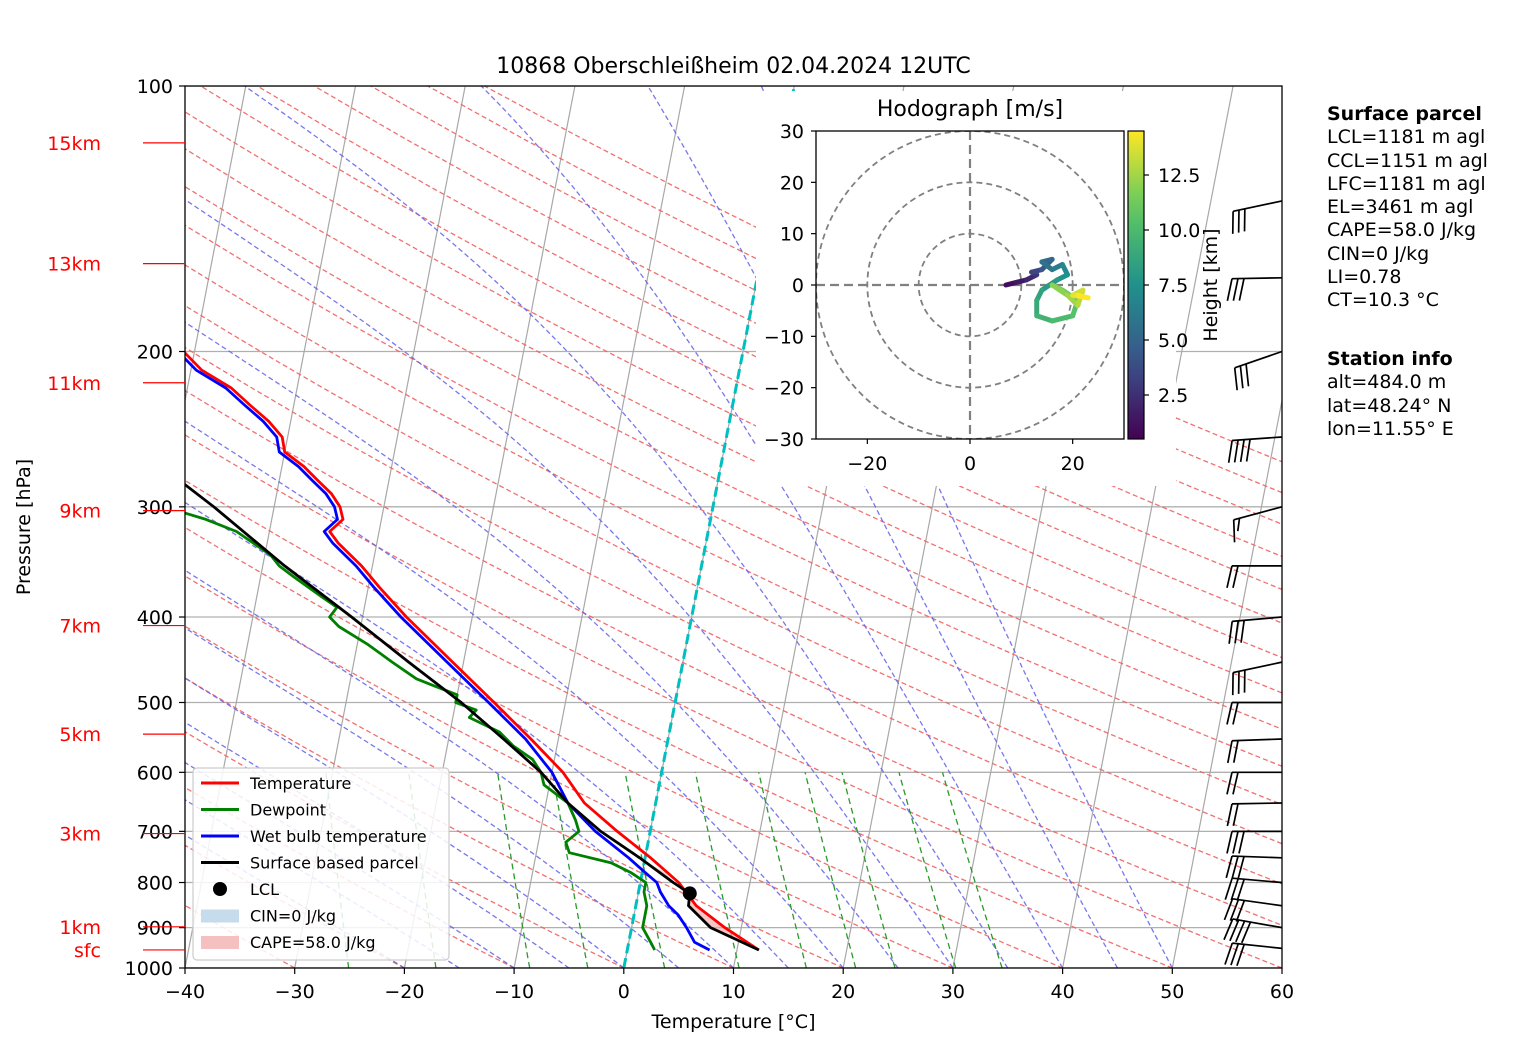 The image size is (1517, 1058). What do you see at coordinates (185, 992) in the screenshot?
I see `x-tick-label: −40` at bounding box center [185, 992].